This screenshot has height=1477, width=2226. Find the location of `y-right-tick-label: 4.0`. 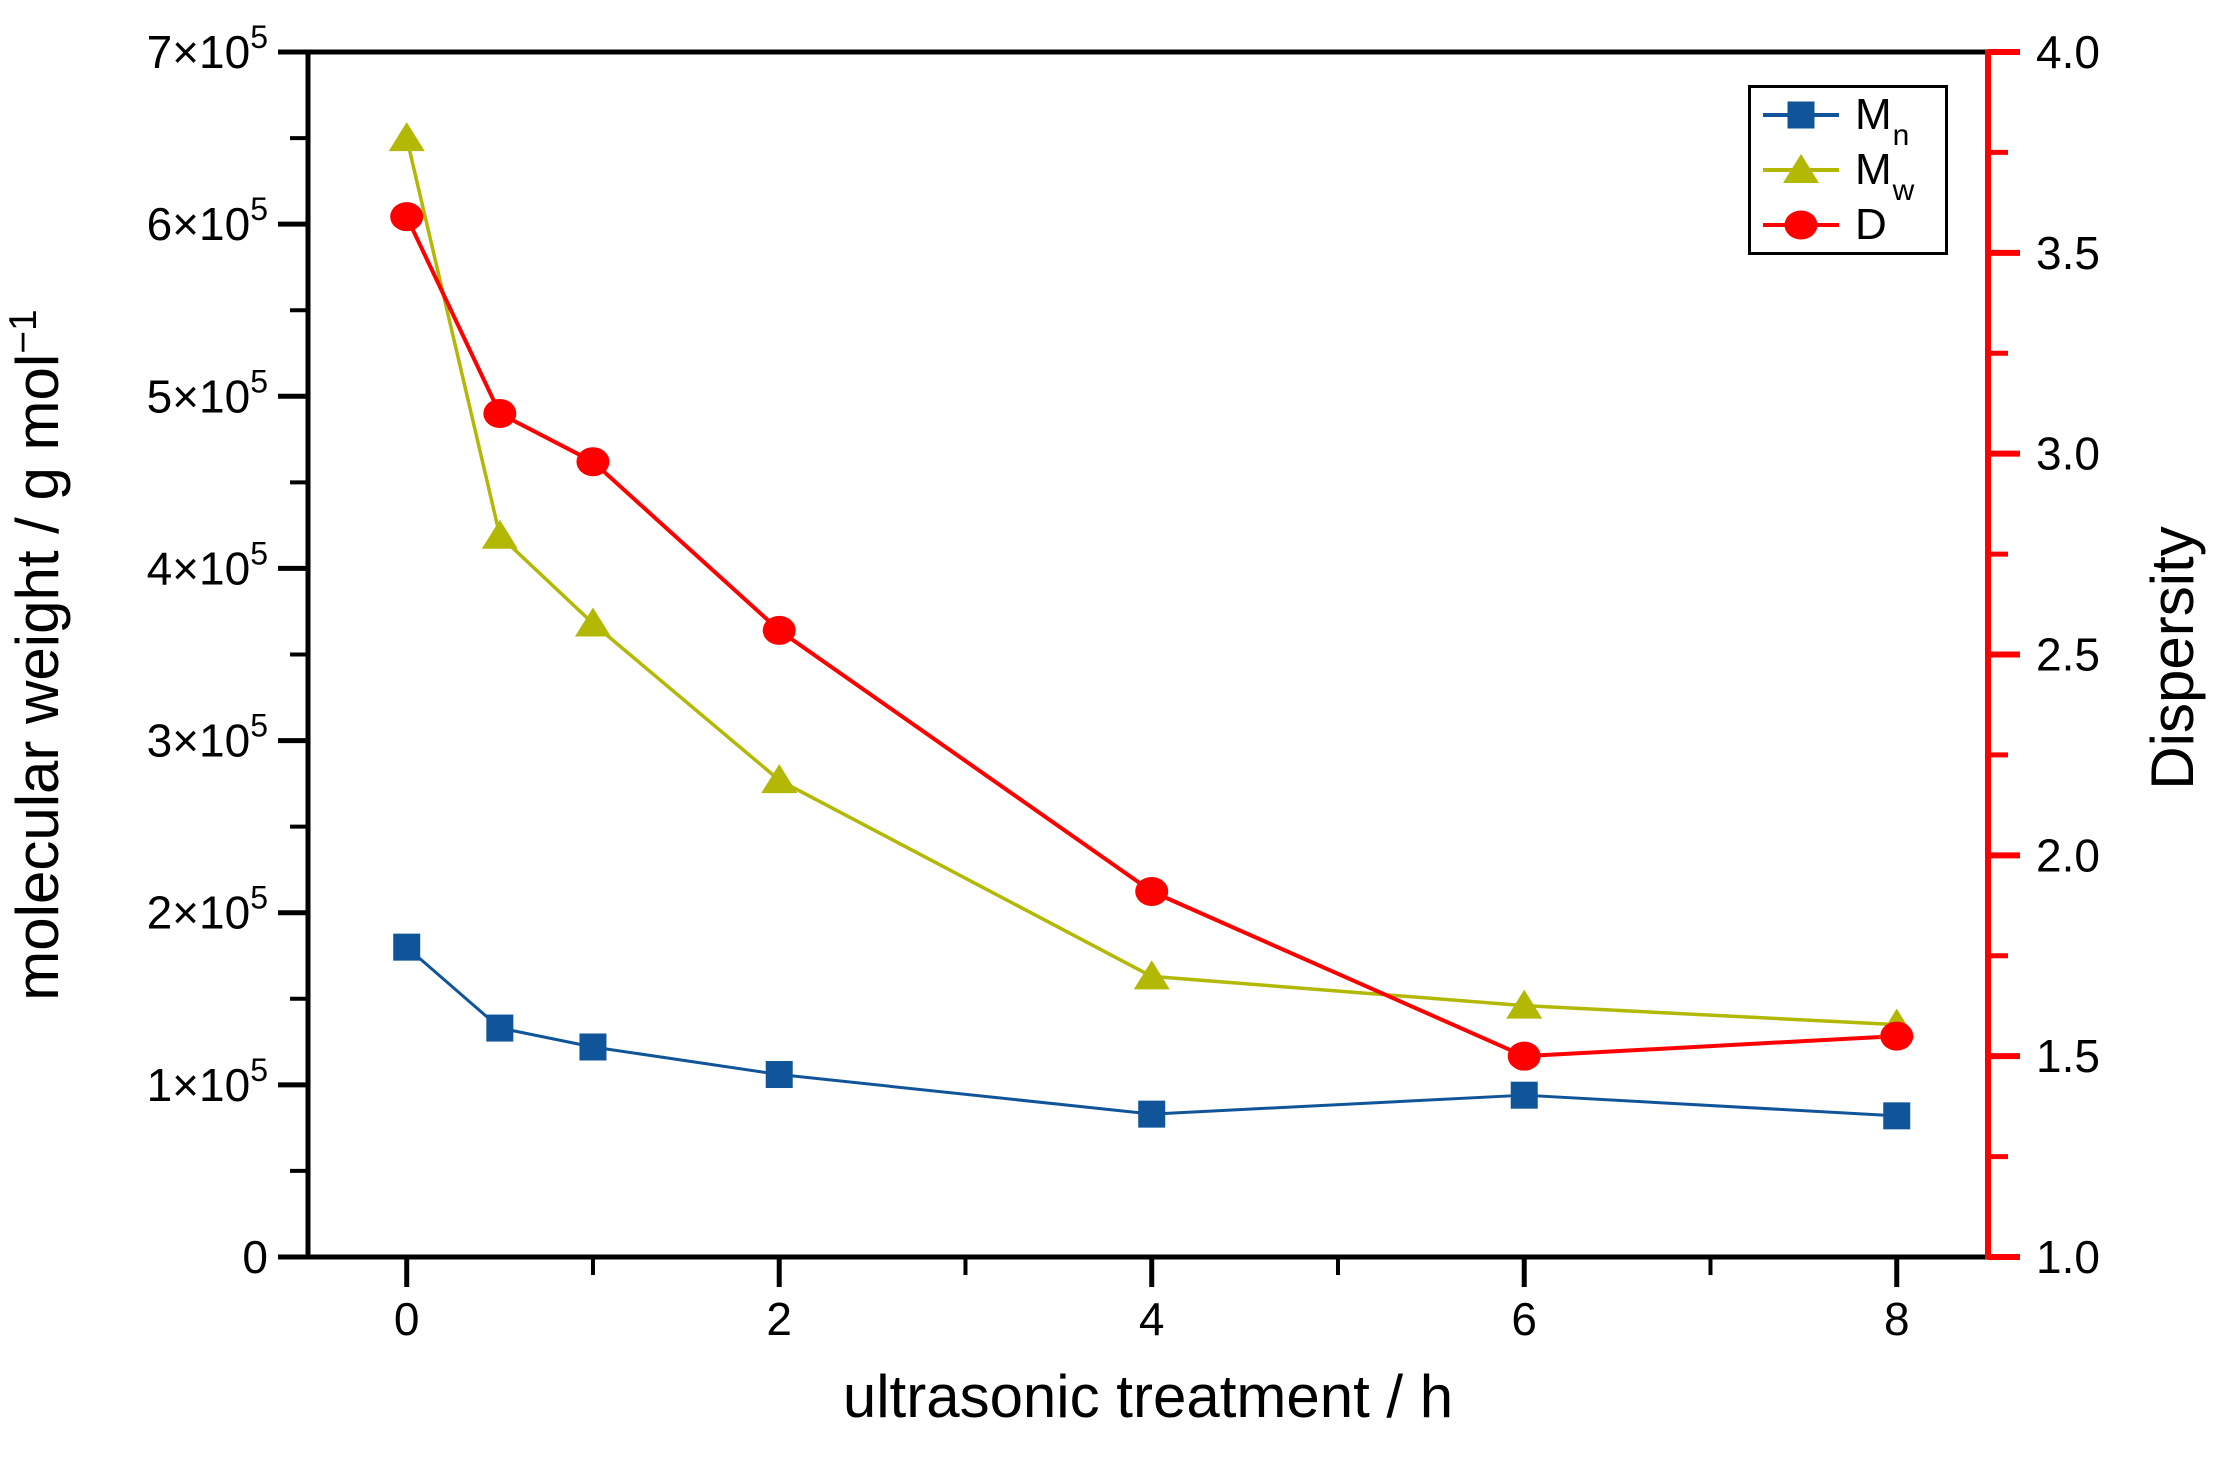

y-right-tick-label: 4.0 is located at coordinates (2068, 52).